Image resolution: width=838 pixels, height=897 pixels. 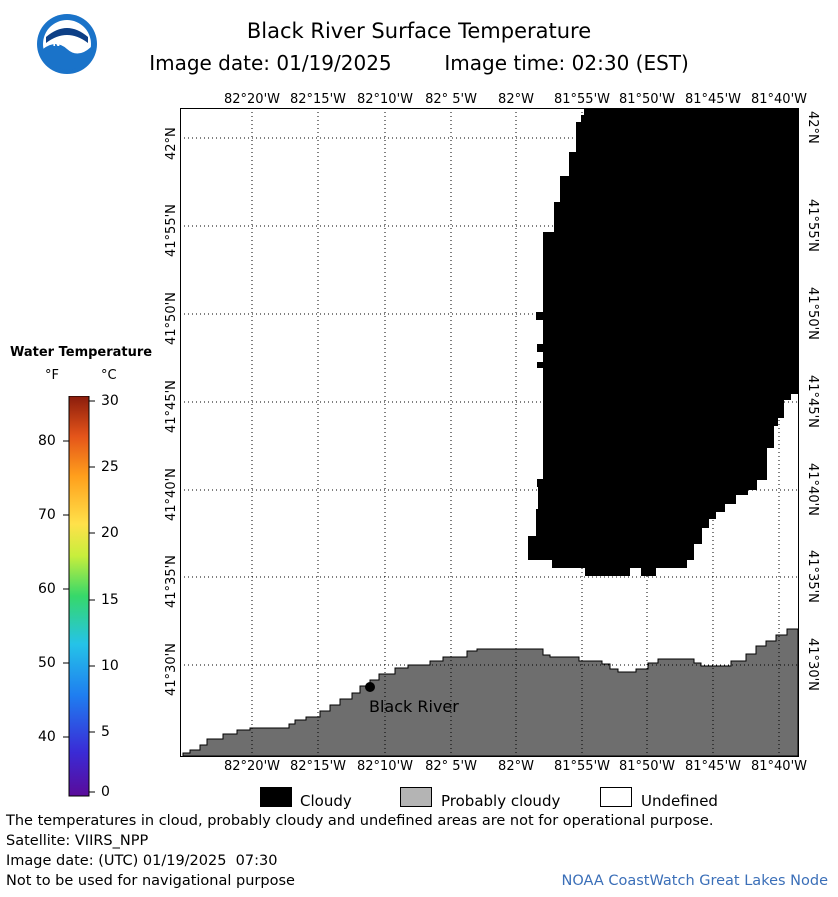 What do you see at coordinates (326, 801) in the screenshot?
I see `cloudy-label: Cloudy` at bounding box center [326, 801].